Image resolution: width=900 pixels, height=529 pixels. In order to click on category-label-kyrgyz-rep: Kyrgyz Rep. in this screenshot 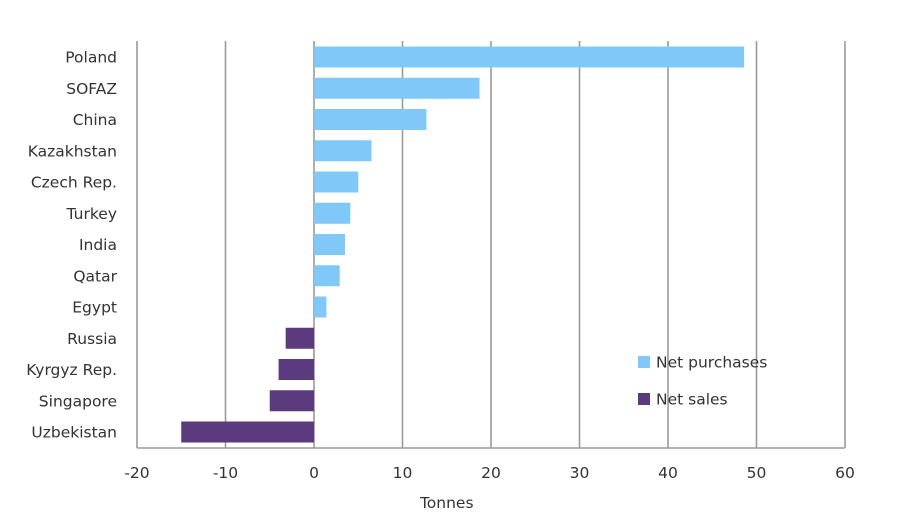, I will do `click(71, 370)`.